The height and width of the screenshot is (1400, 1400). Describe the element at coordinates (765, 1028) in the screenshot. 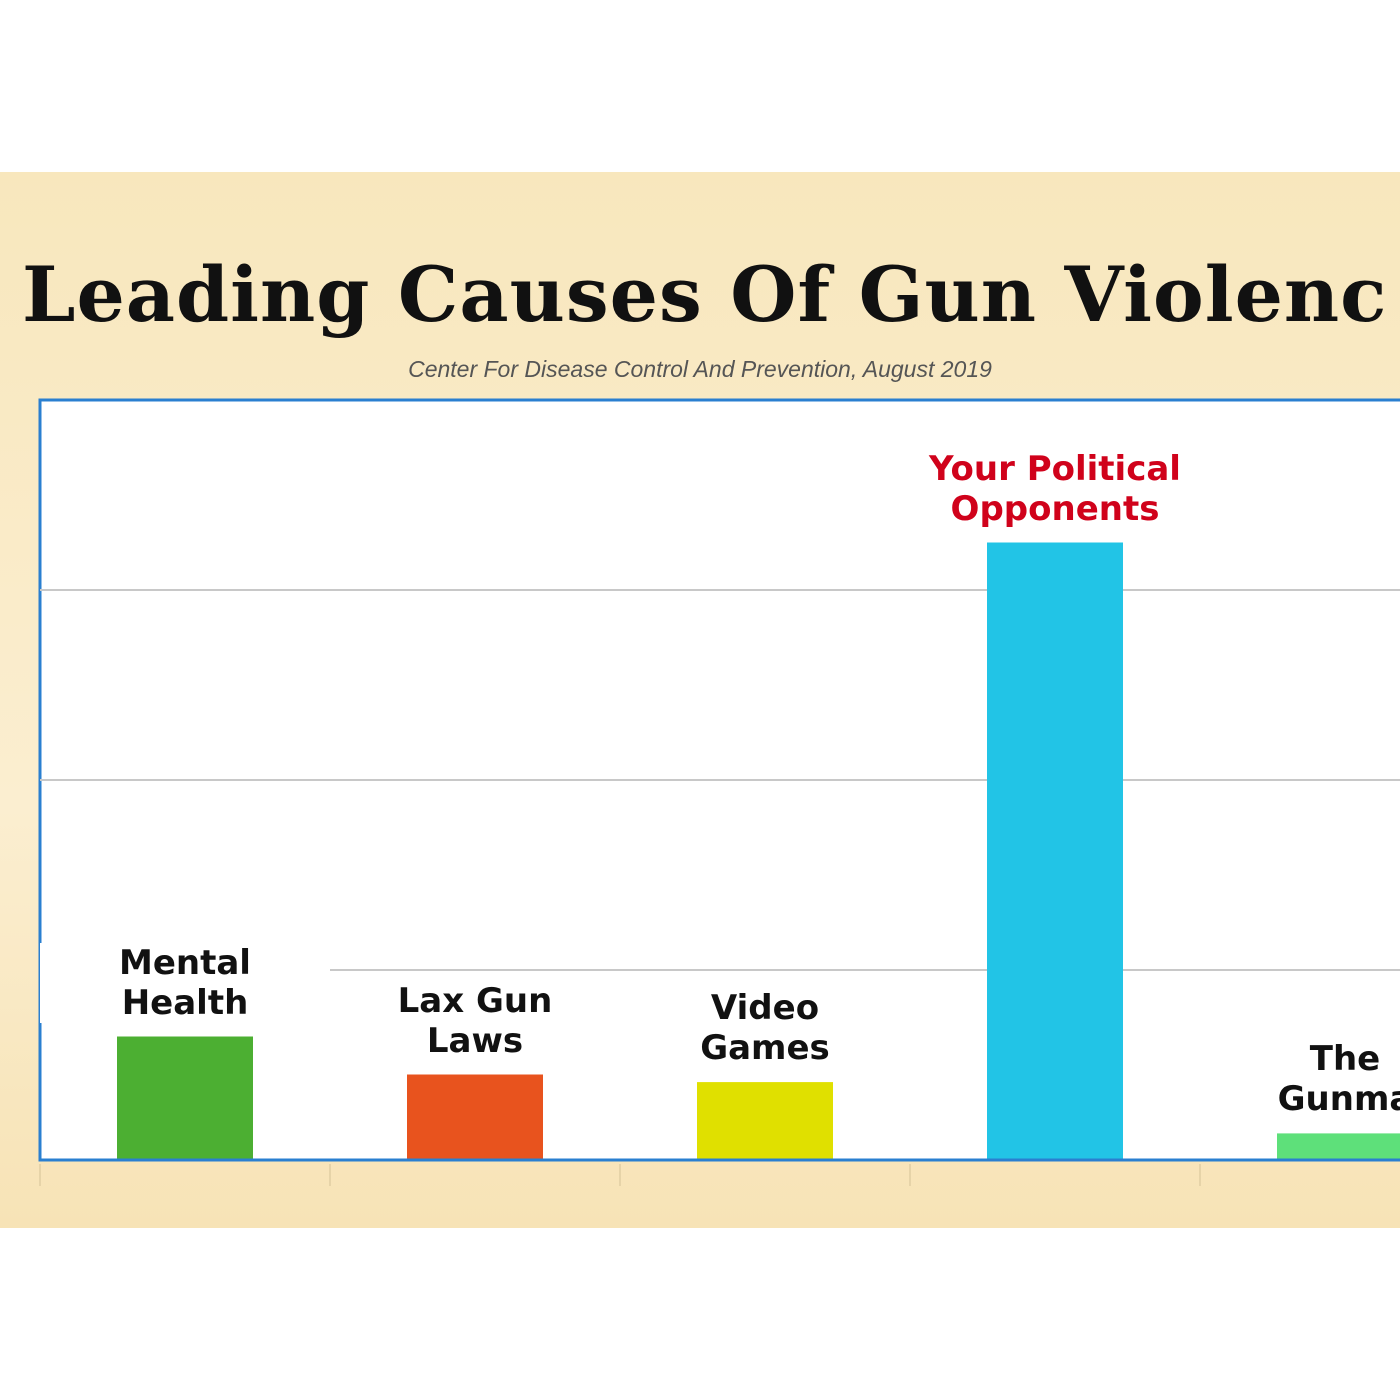

I see `category-label: Video Games` at that location.